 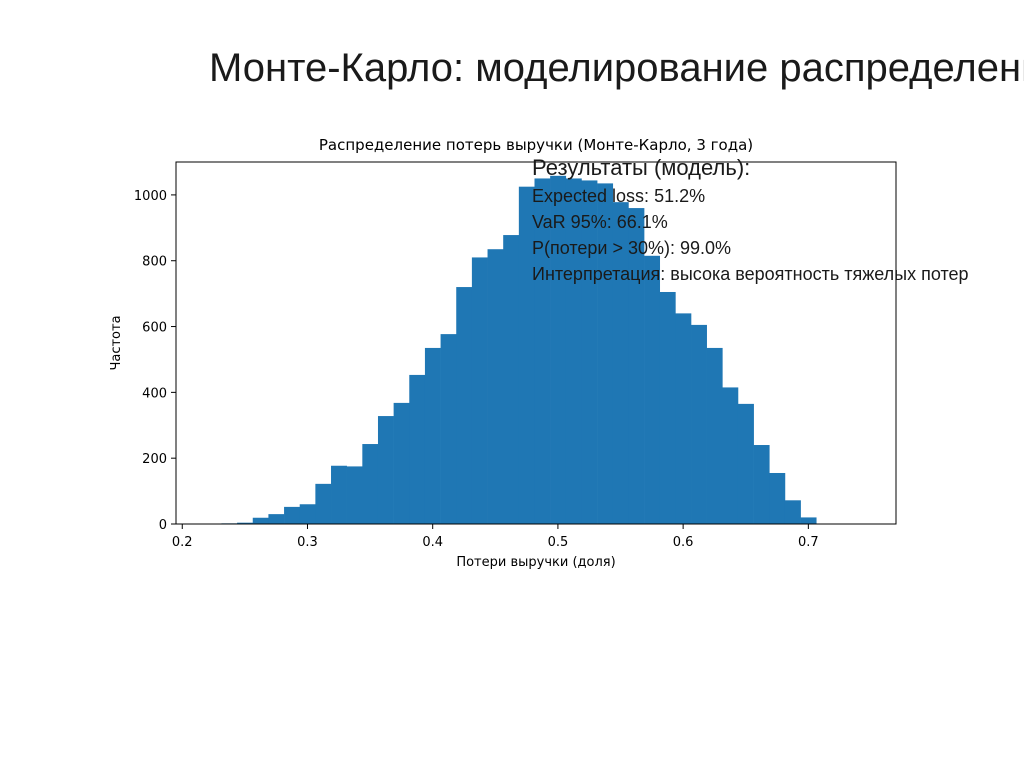 What do you see at coordinates (683, 542) in the screenshot?
I see `x-tick-label: 0.6` at bounding box center [683, 542].